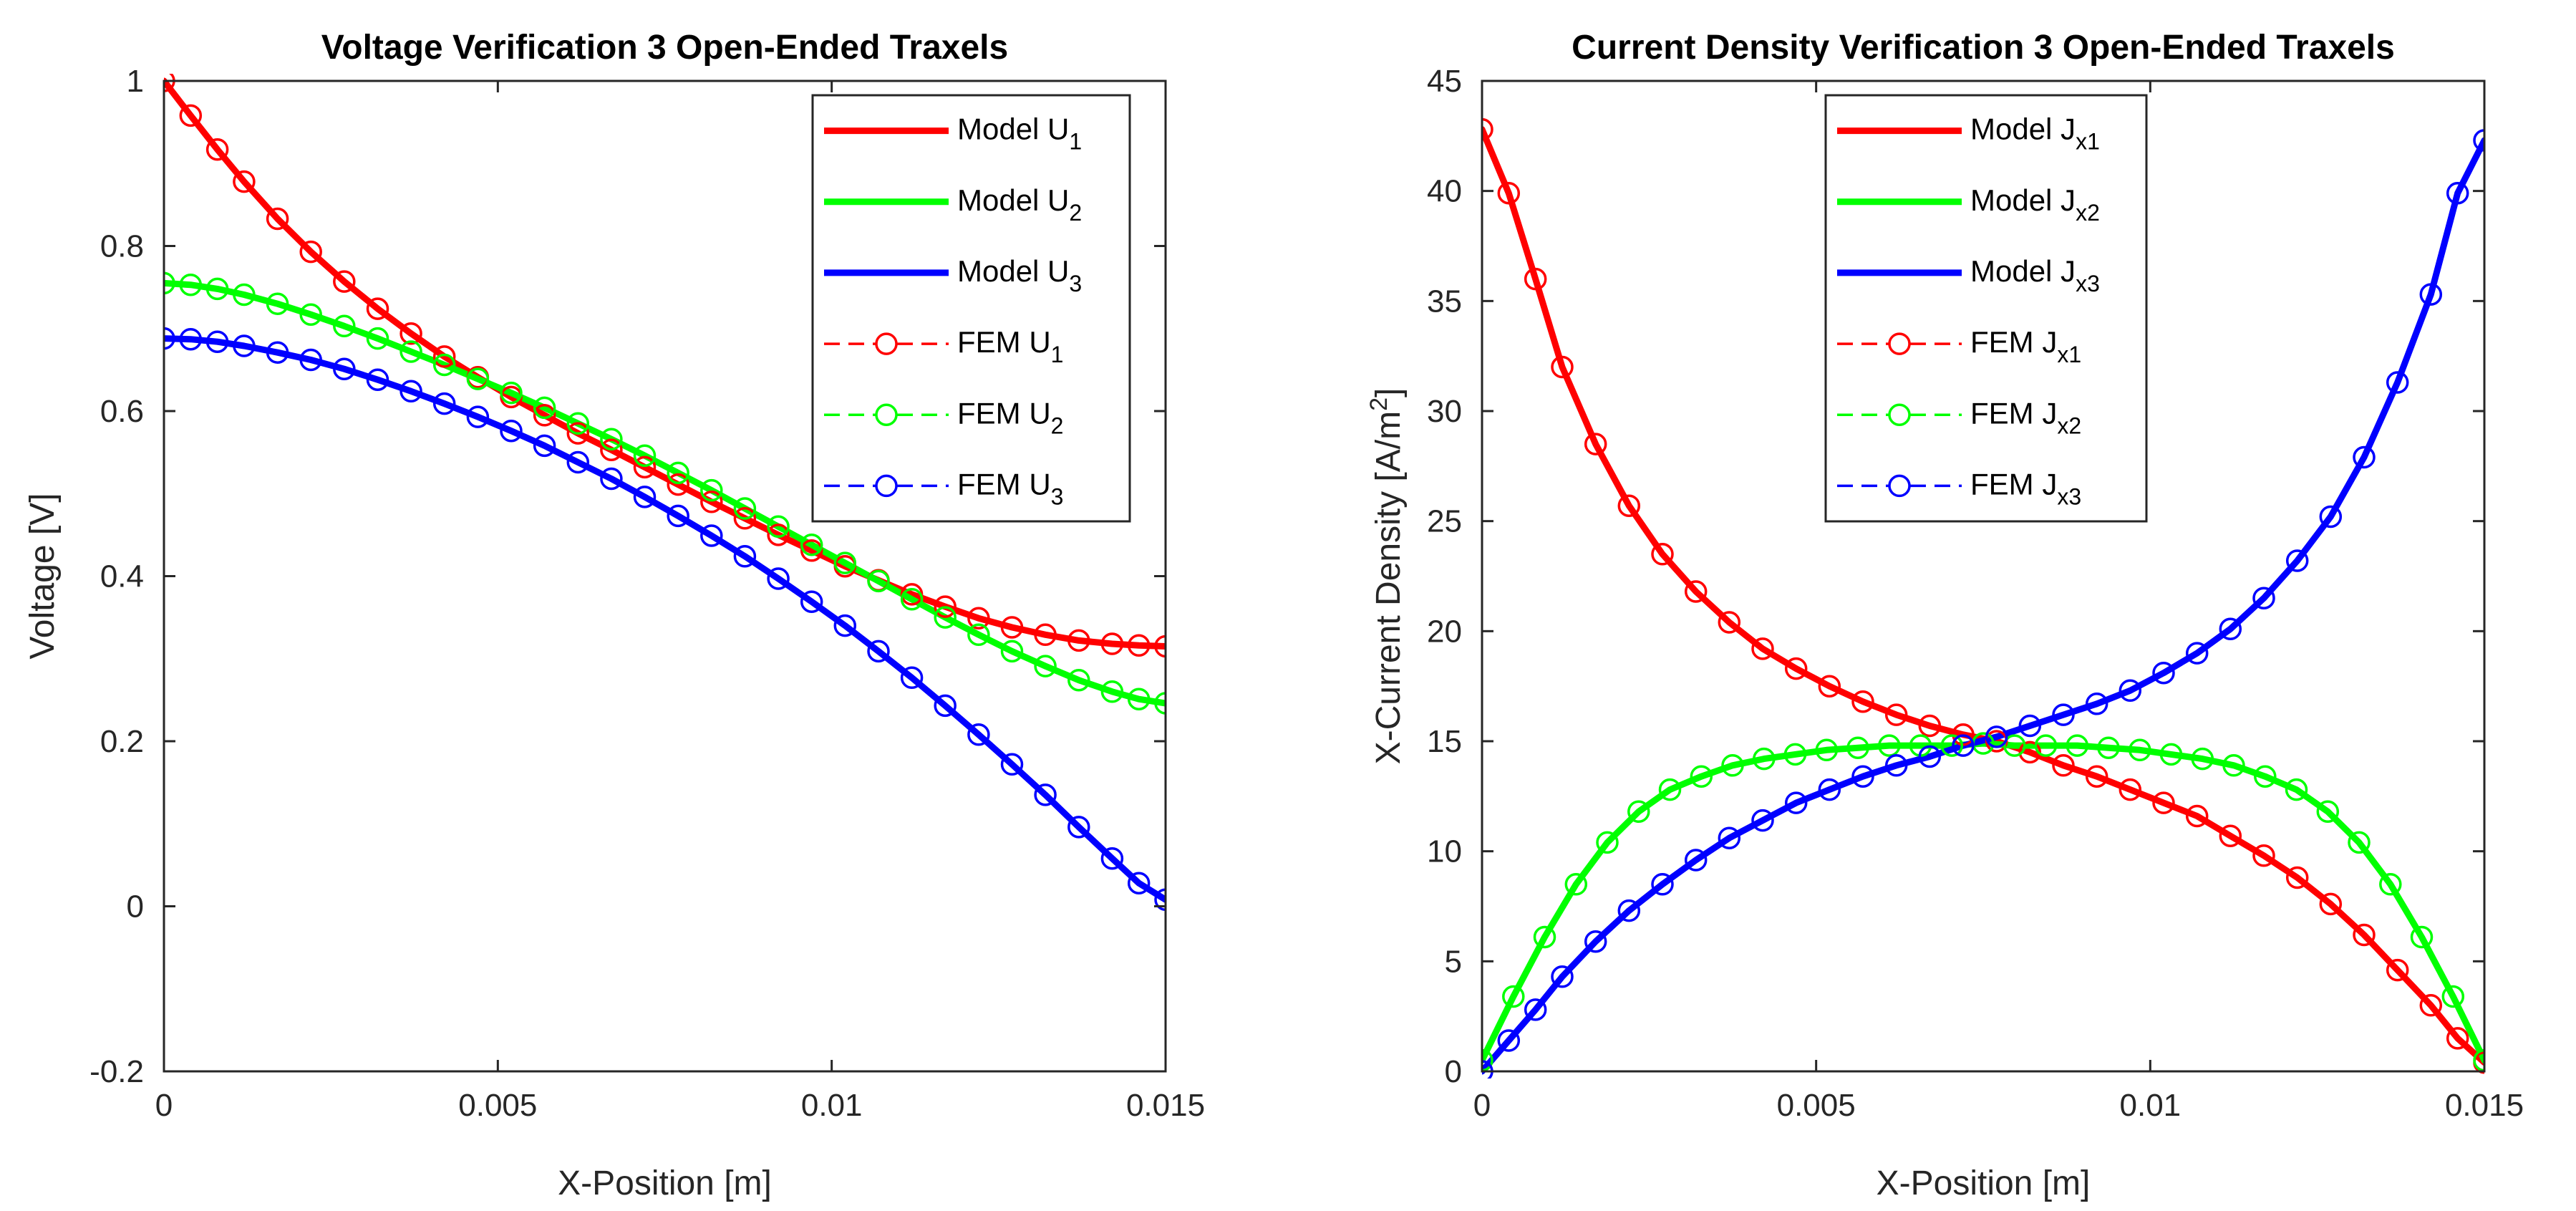 This screenshot has height=1211, width=2576. What do you see at coordinates (1445, 741) in the screenshot?
I see `y-tick-label: 15` at bounding box center [1445, 741].